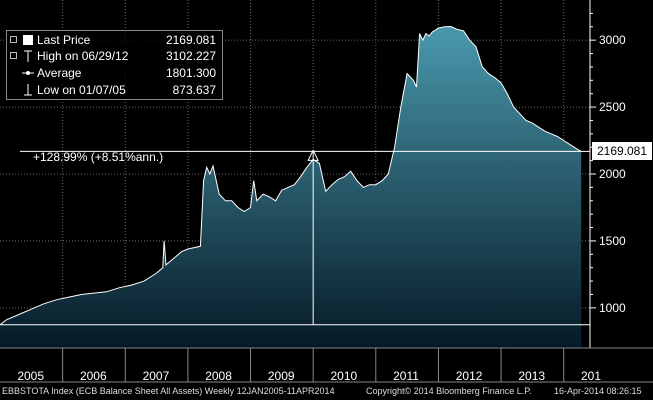 Image resolution: width=653 pixels, height=400 pixels. What do you see at coordinates (469, 376) in the screenshot?
I see `x-tick-label: 2012` at bounding box center [469, 376].